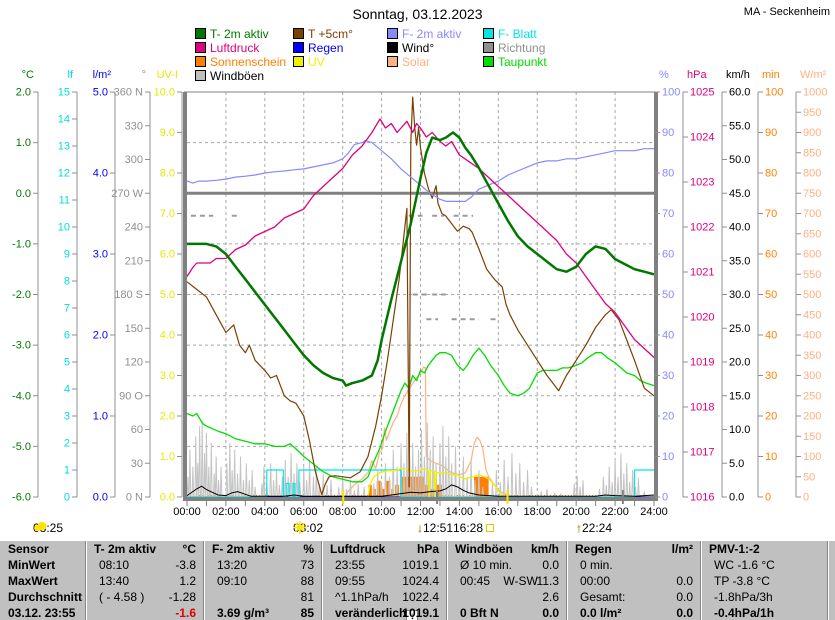  I want to click on axis-tick-label-pct: 30, so click(668, 376).